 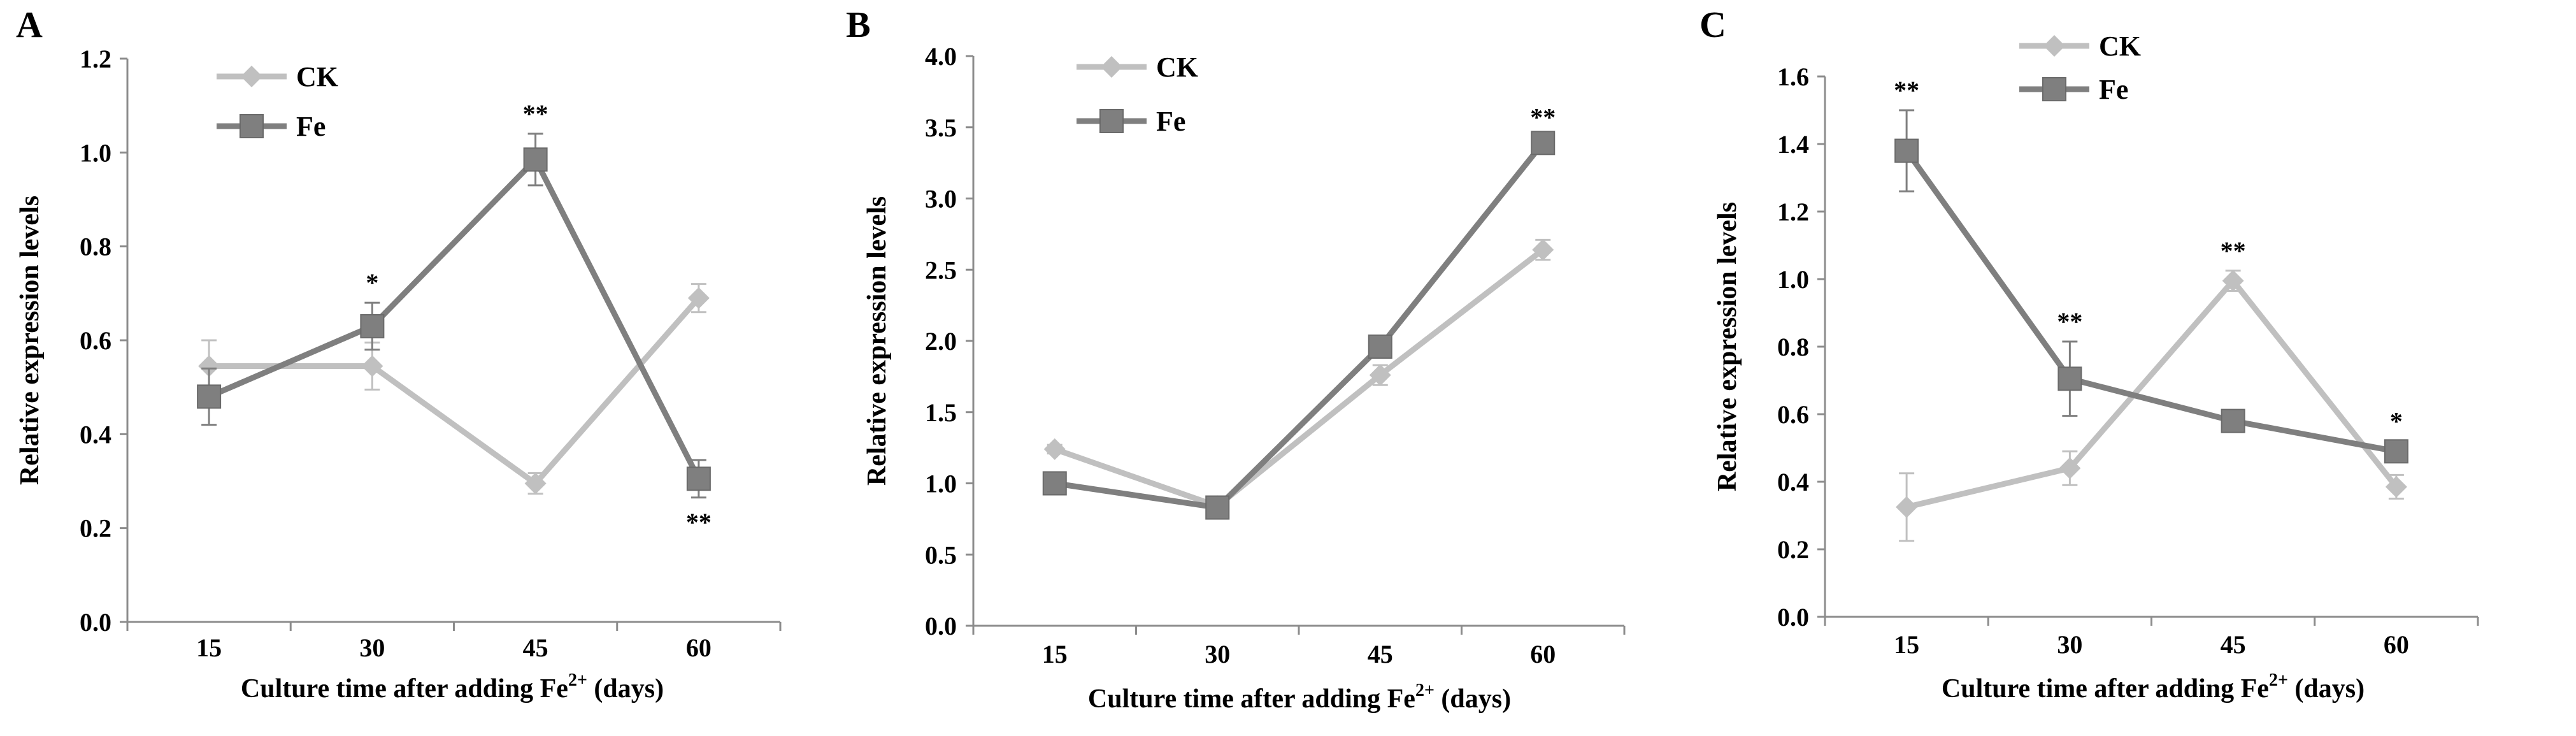 What do you see at coordinates (95, 529) in the screenshot?
I see `y-tick-label: 0.2` at bounding box center [95, 529].